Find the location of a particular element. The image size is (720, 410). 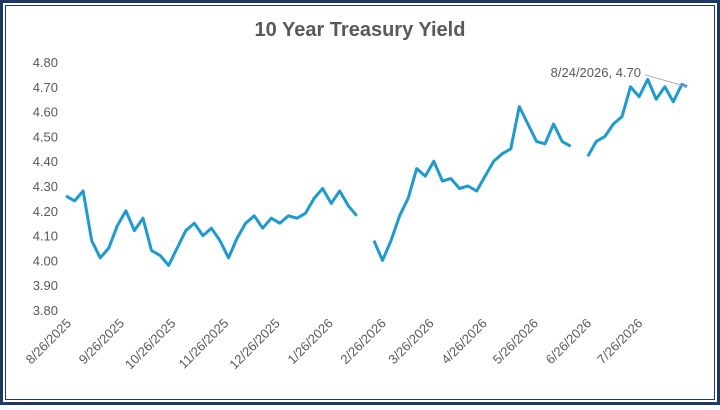

chart-title: 10 Year Treasury Yield is located at coordinates (360, 30).